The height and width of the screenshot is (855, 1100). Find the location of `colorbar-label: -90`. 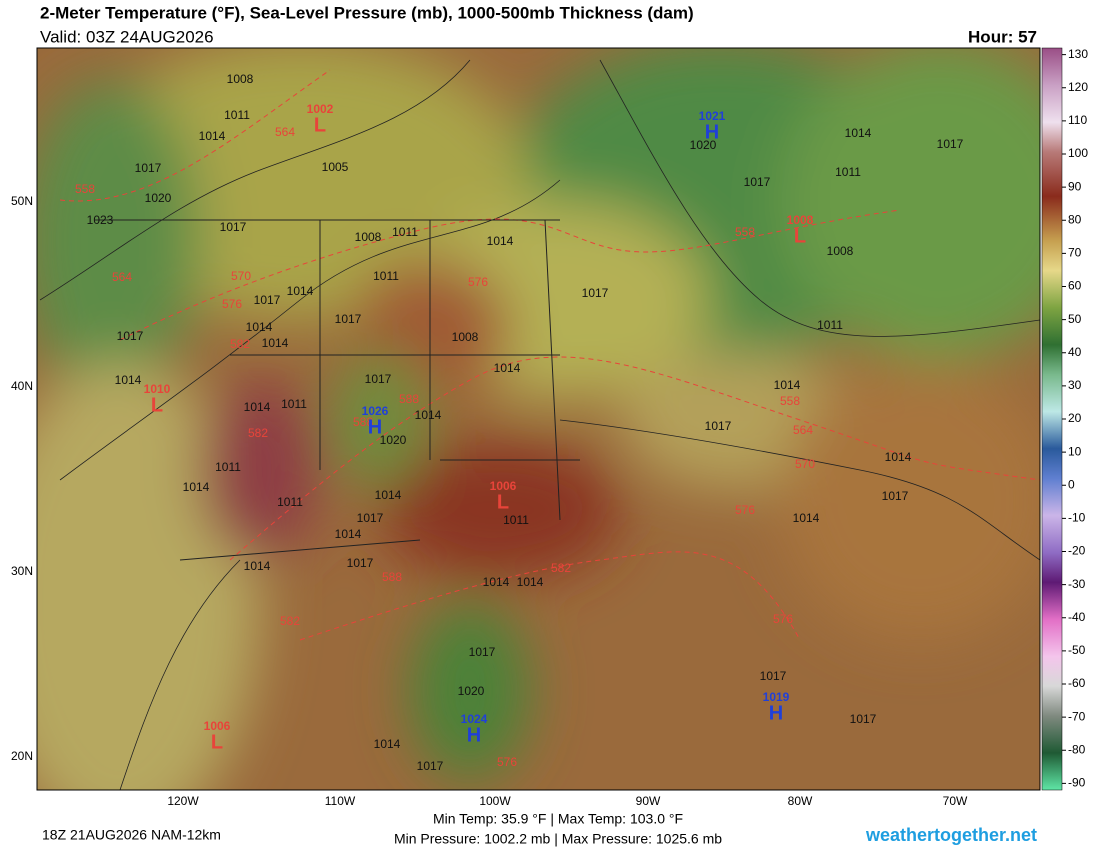

colorbar-label: -90 is located at coordinates (1077, 783).